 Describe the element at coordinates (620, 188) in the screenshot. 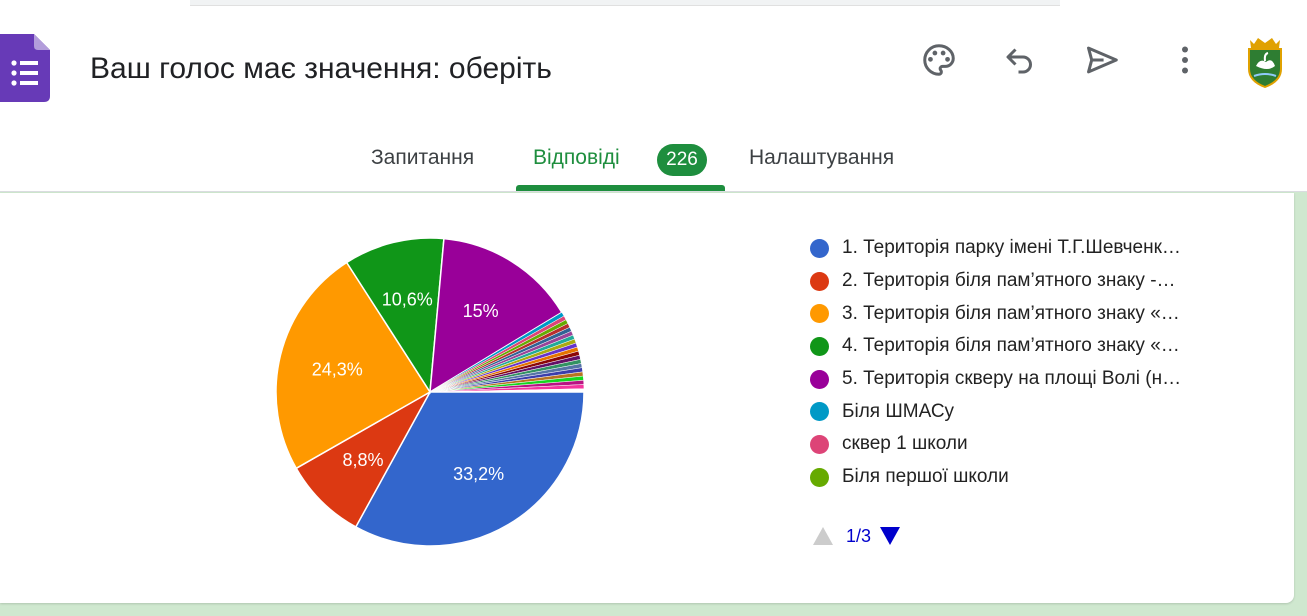

I see `active-tab-indicator` at that location.